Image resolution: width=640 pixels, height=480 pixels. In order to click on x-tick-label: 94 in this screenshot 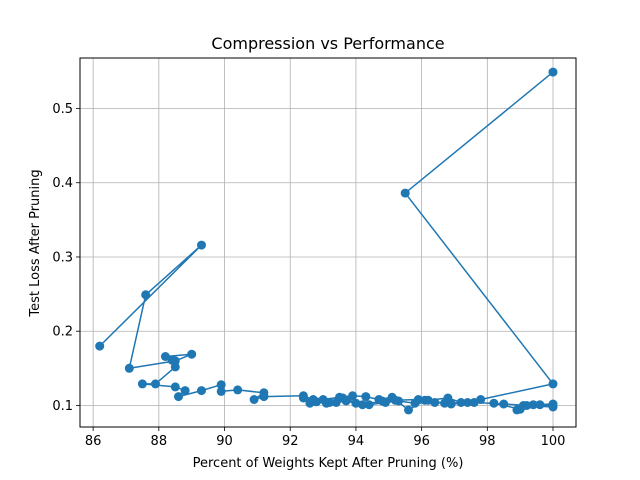, I will do `click(356, 441)`.